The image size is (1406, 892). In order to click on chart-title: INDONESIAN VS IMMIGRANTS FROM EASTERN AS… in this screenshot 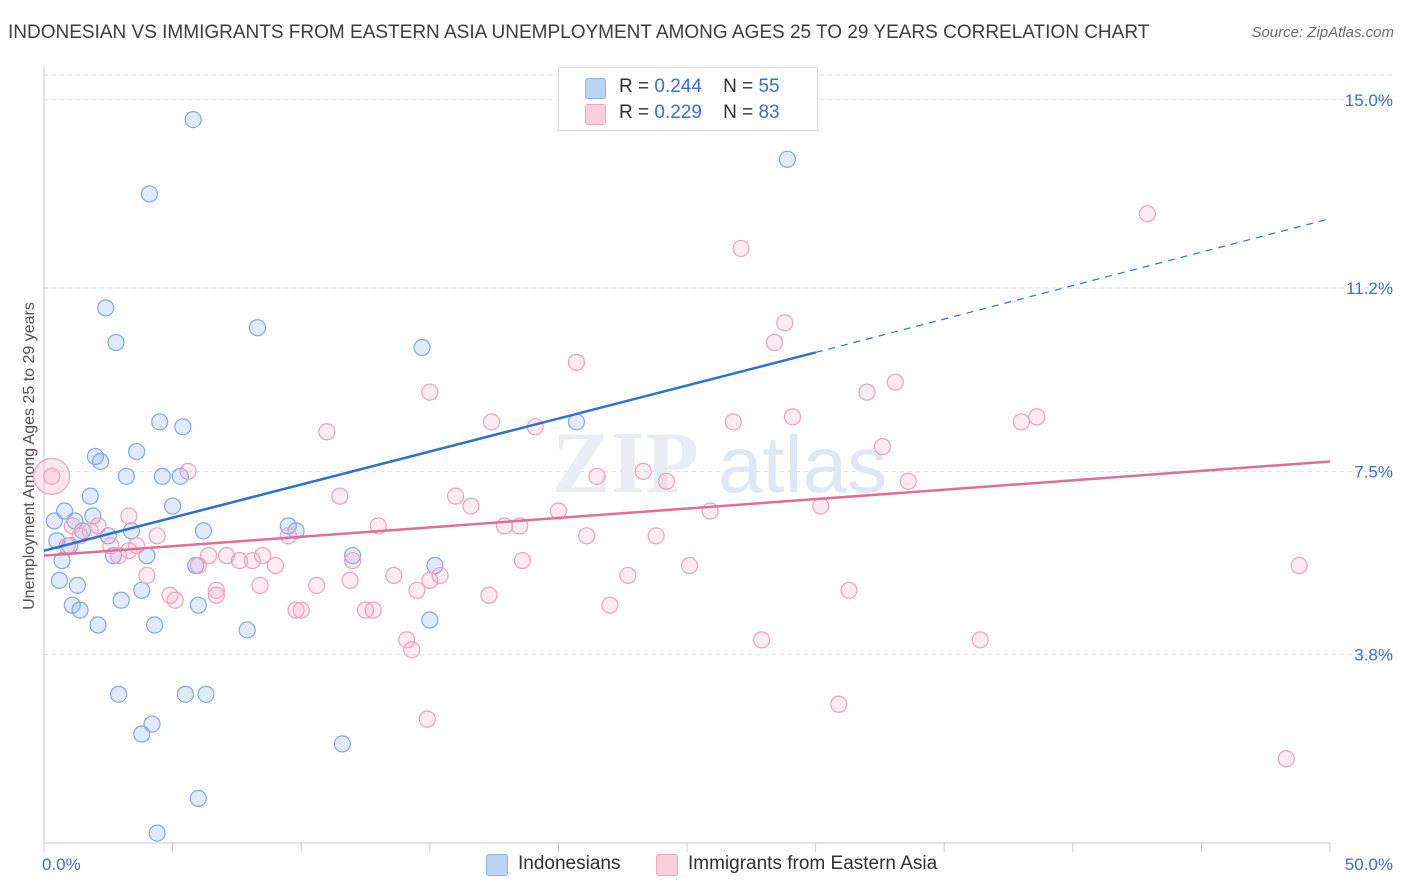, I will do `click(579, 32)`.